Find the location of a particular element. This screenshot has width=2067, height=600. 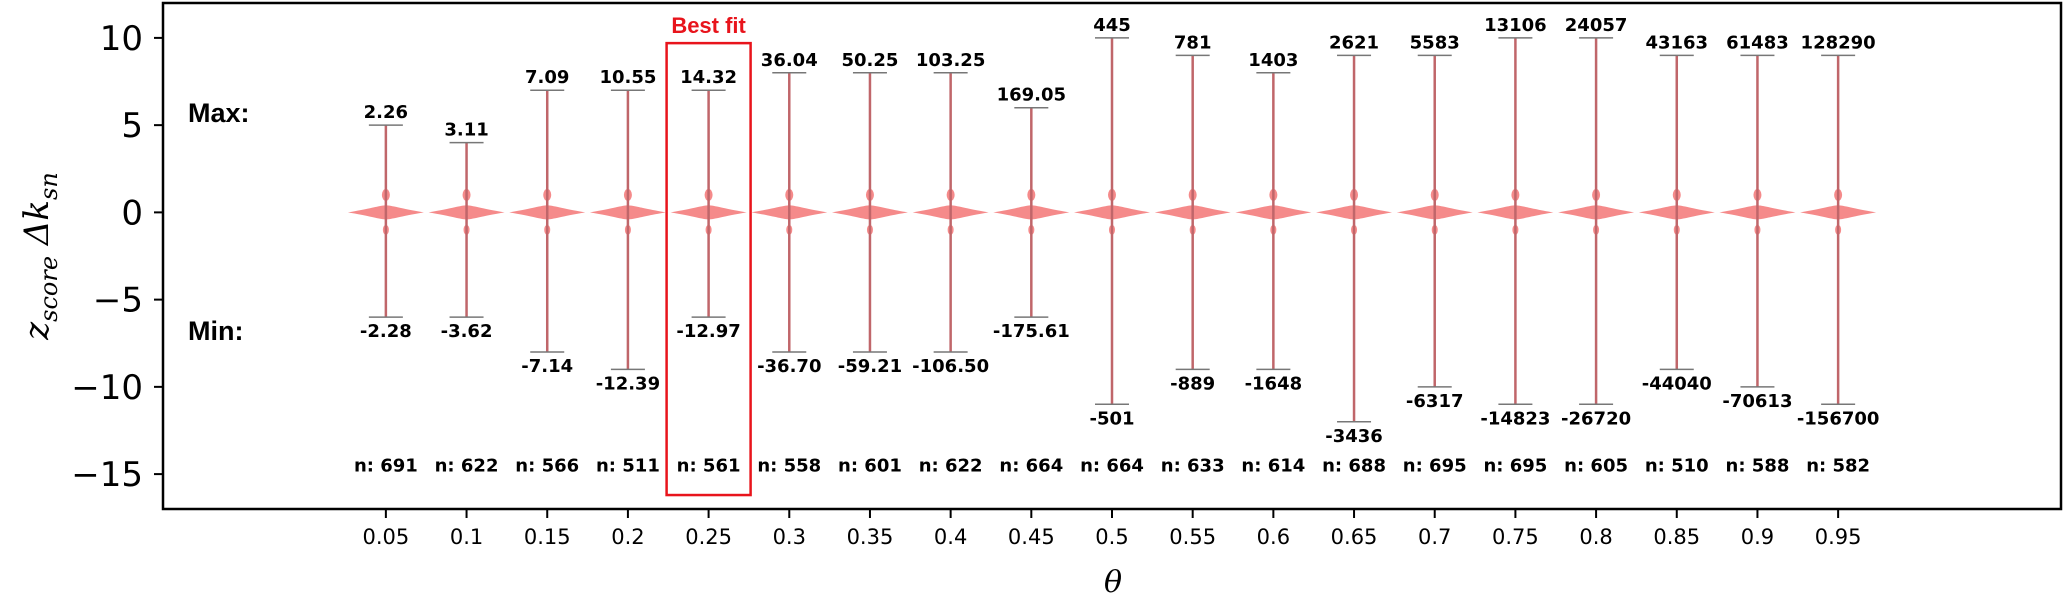

max-value-label: 14.32 is located at coordinates (708, 77).